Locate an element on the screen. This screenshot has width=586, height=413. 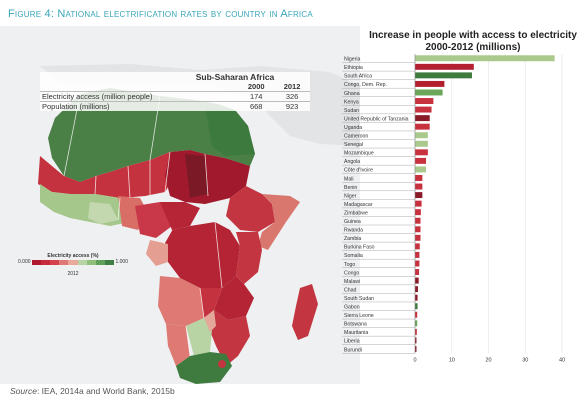
category-label: Mauritania is located at coordinates (356, 333).